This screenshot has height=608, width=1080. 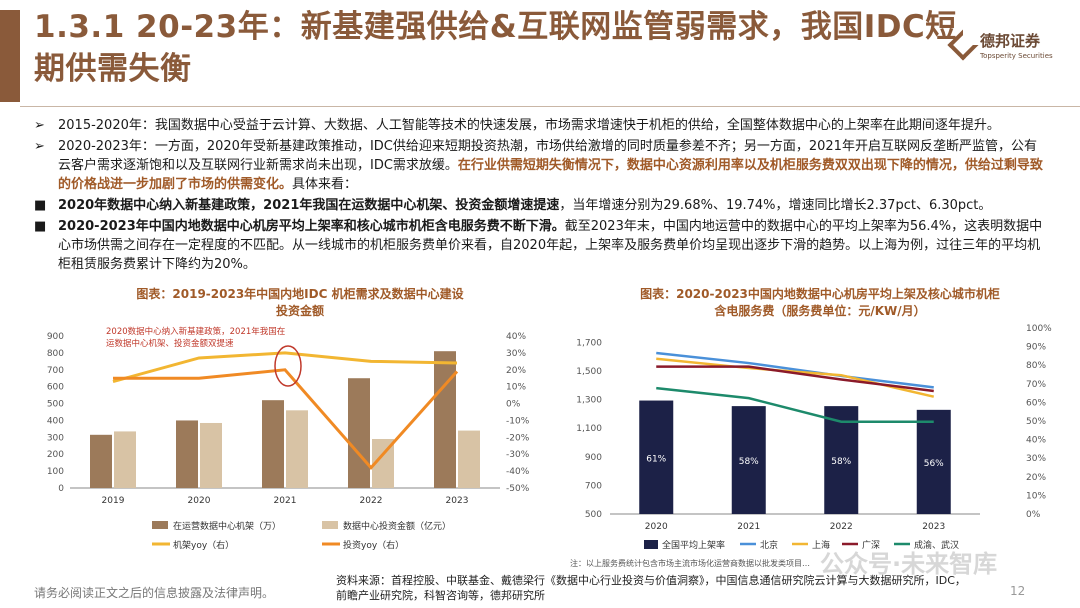 What do you see at coordinates (1016, 56) in the screenshot?
I see `logo-name-en: Topsperity Securities` at bounding box center [1016, 56].